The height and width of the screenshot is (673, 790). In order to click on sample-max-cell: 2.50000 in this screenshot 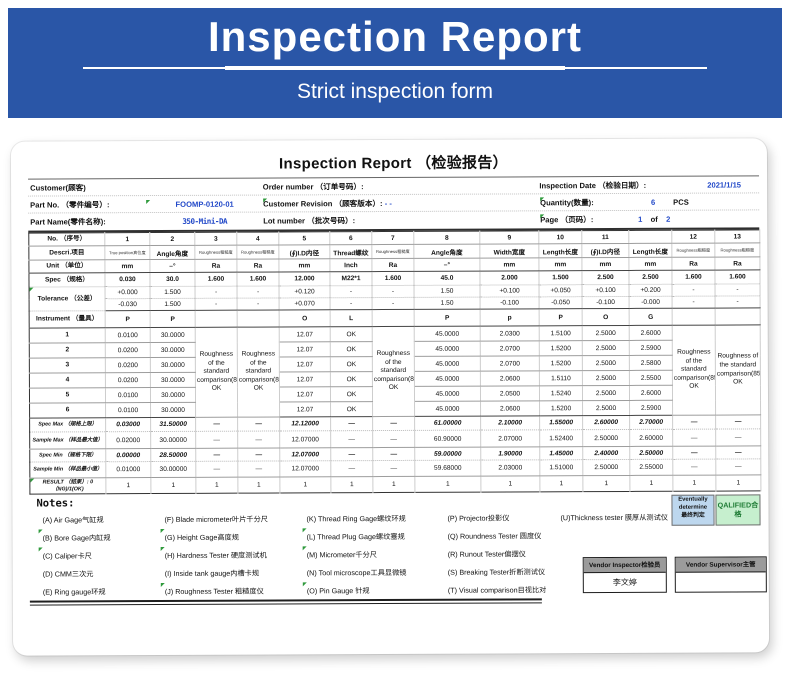, I will do `click(606, 438)`.